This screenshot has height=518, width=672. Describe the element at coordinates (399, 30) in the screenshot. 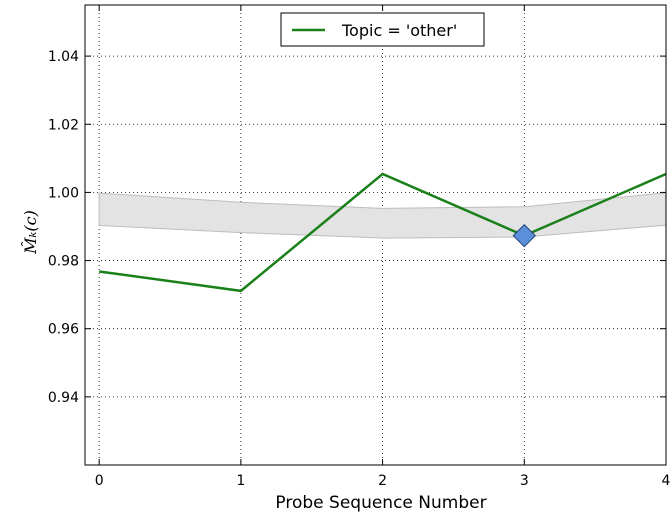

I see `legend-label: Topic = 'other'` at that location.